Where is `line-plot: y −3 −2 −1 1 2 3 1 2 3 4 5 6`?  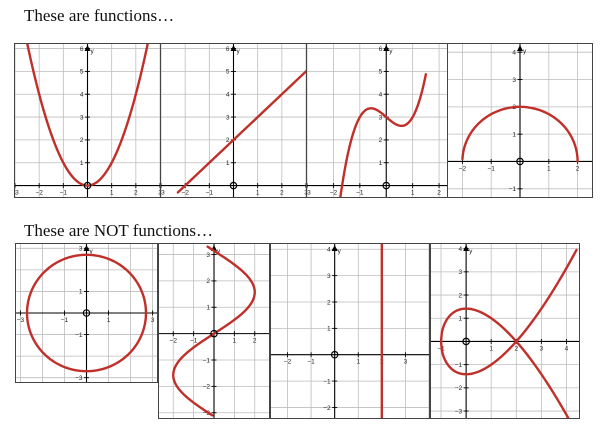 line-plot: y −3 −2 −1 1 2 3 1 2 3 4 5 6 is located at coordinates (233, 120).